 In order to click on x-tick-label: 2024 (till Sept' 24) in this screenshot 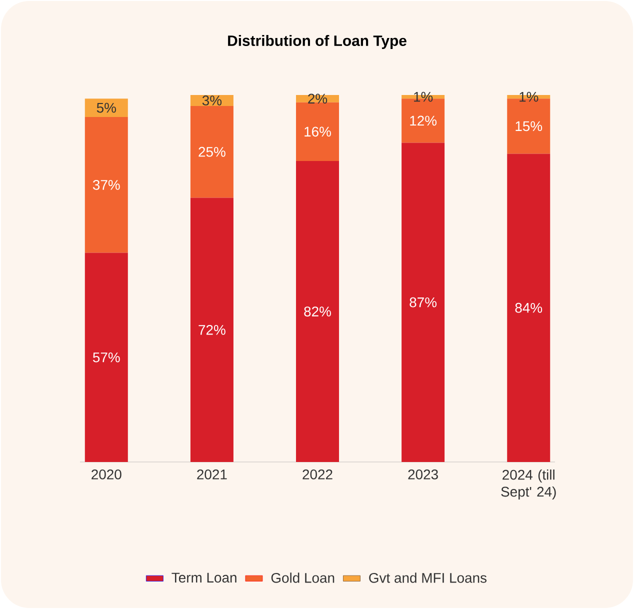, I will do `click(528, 485)`.